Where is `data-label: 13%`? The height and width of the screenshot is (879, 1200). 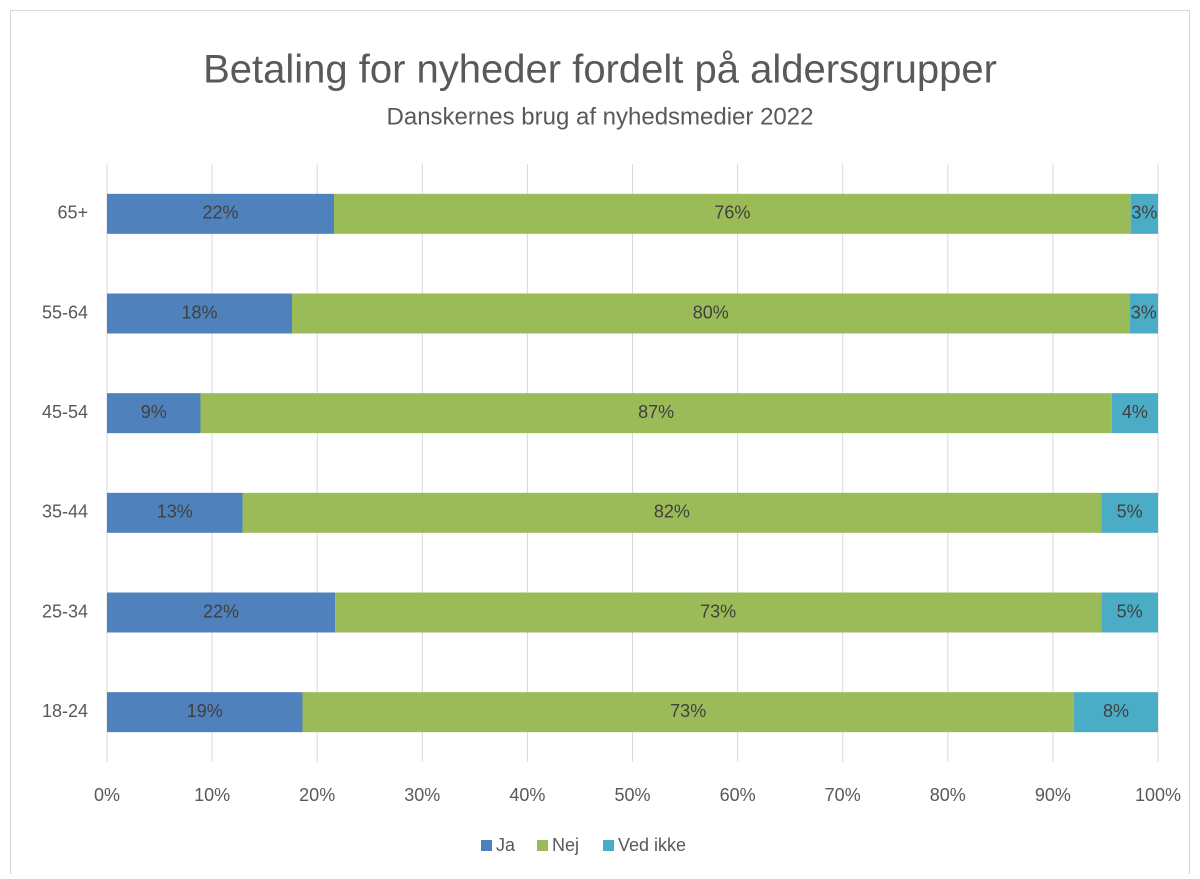 data-label: 13% is located at coordinates (175, 512).